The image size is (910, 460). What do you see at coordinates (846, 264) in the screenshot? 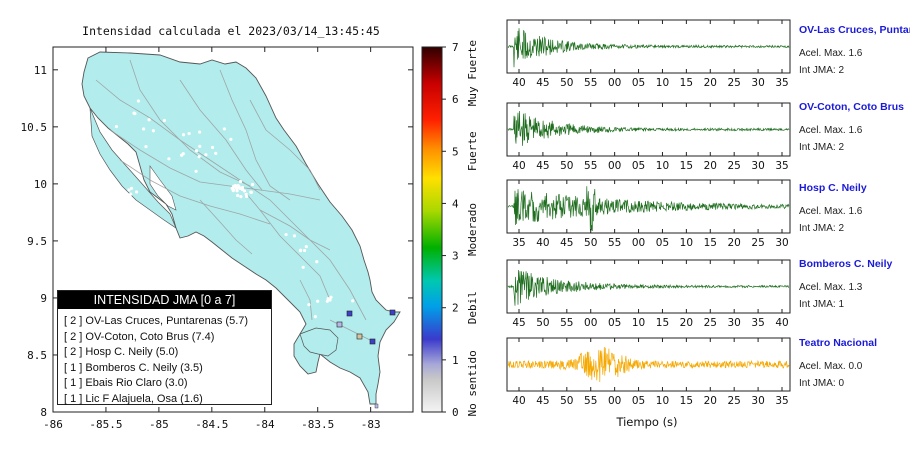
I see `station-name: Bomberos C. Neily` at bounding box center [846, 264].